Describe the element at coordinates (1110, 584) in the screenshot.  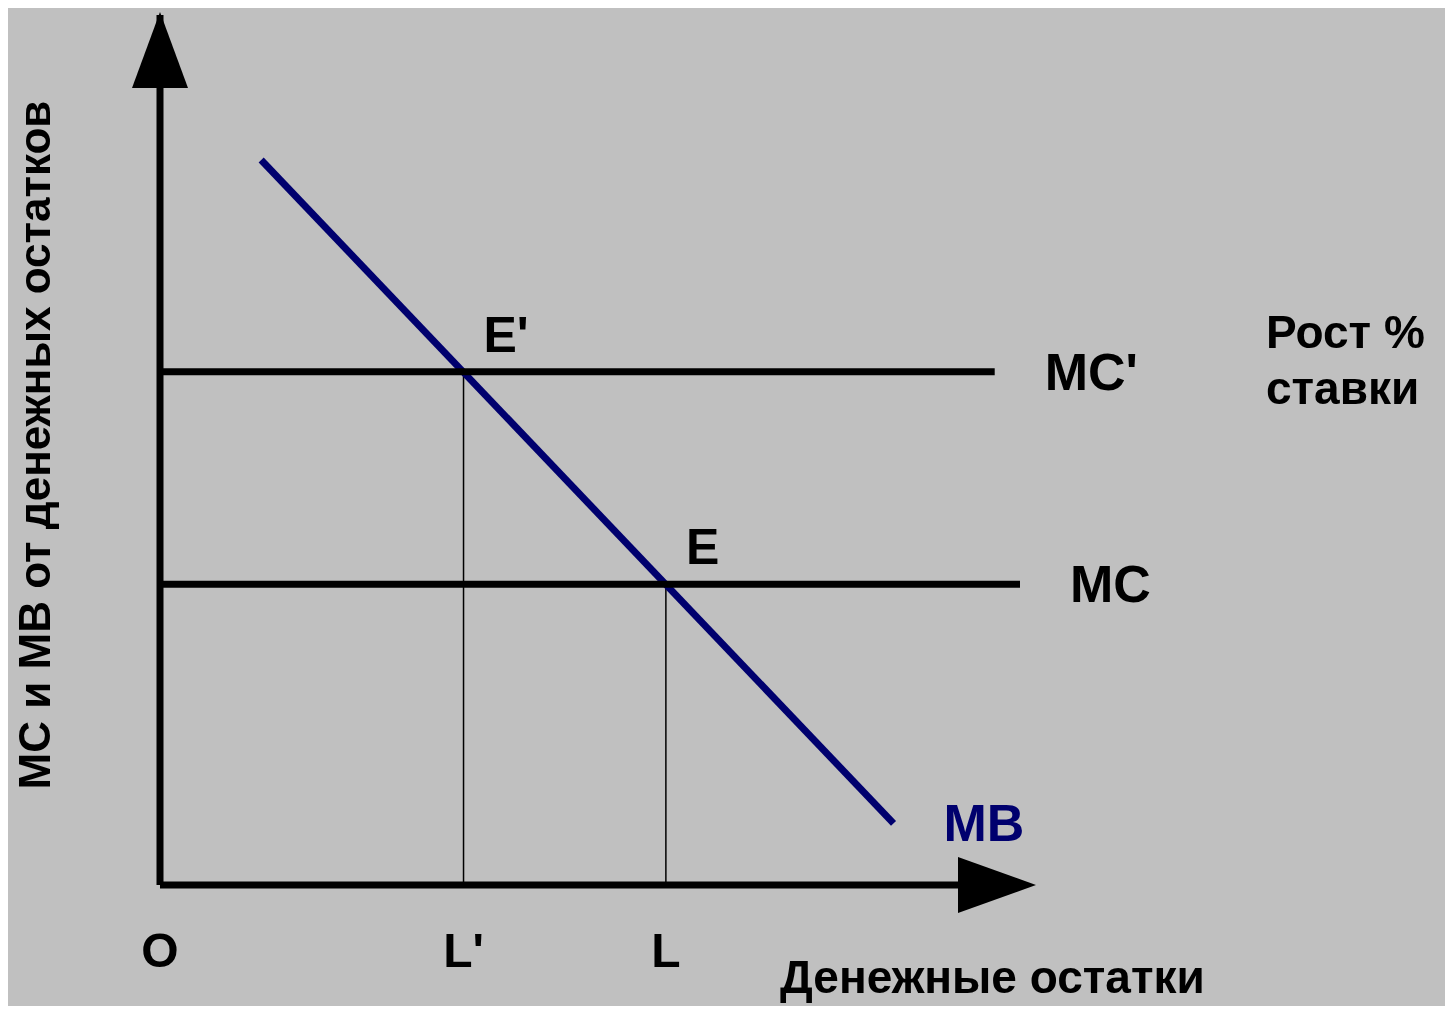
I see `series-label: MC` at that location.